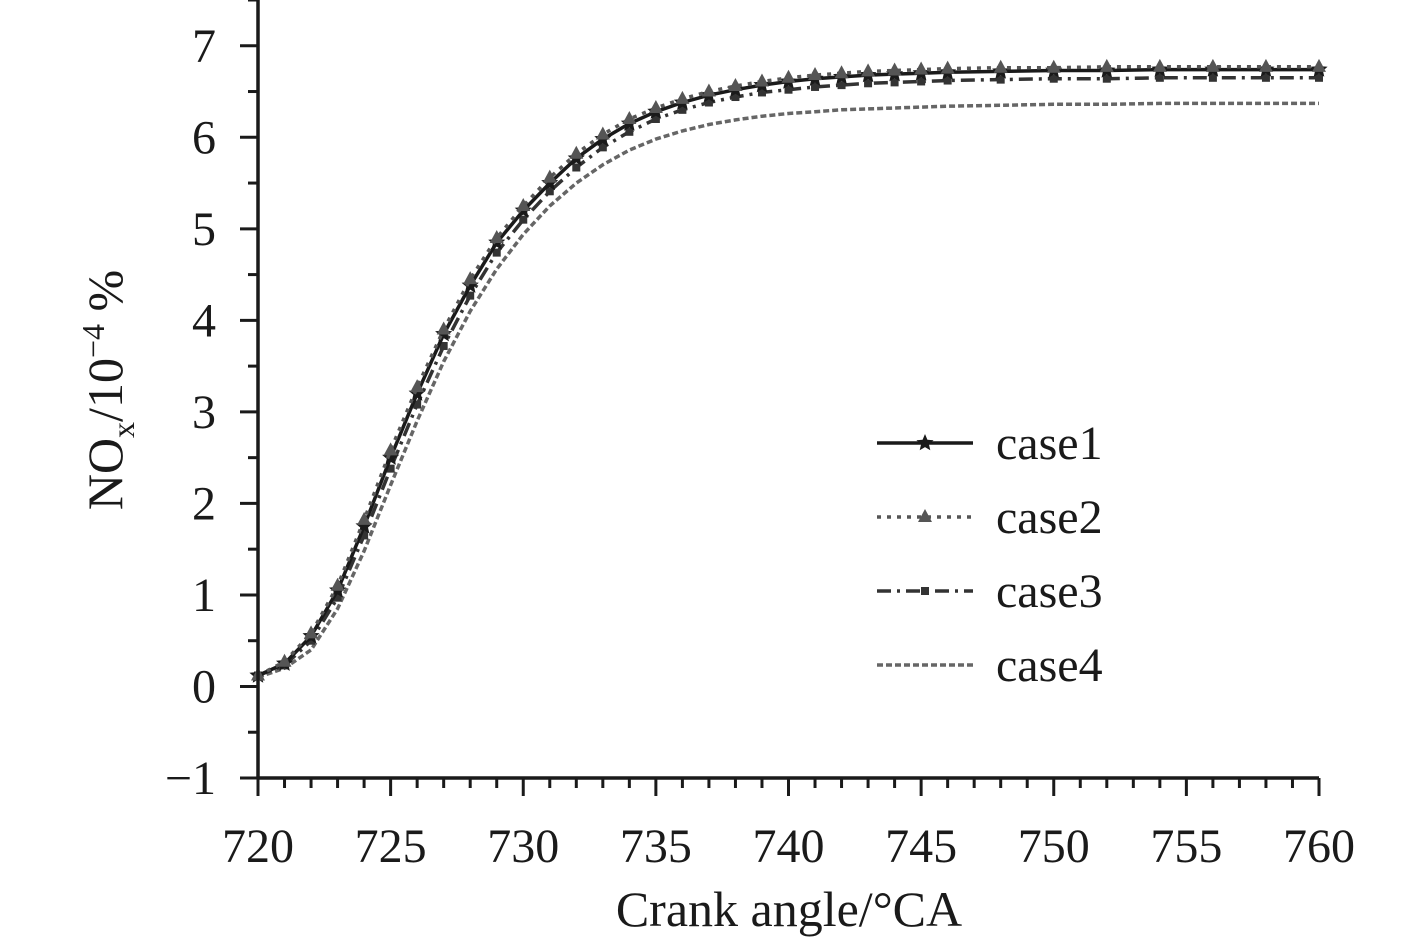 Image resolution: width=1417 pixels, height=943 pixels. Describe the element at coordinates (105, 297) in the screenshot. I see `y-axis-title-unit: %` at that location.